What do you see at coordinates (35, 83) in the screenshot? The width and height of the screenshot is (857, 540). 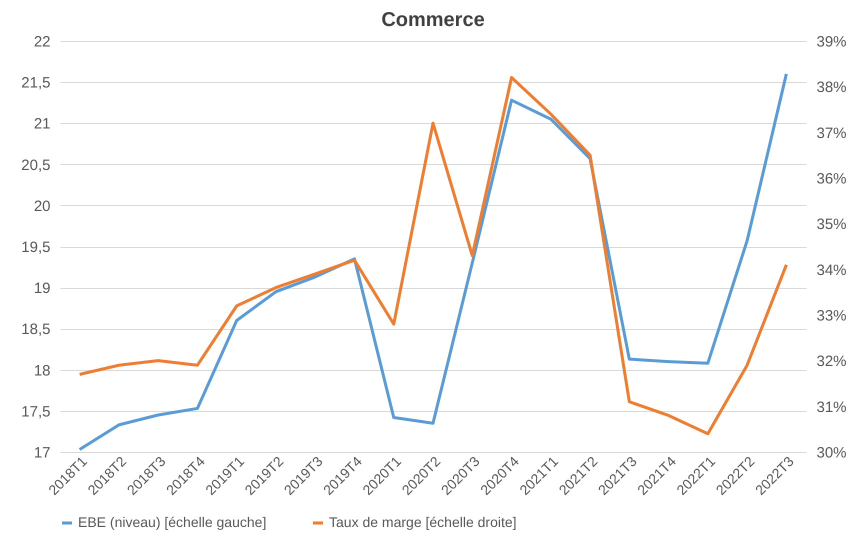 I see `y-tick-label: 21,5` at bounding box center [35, 83].